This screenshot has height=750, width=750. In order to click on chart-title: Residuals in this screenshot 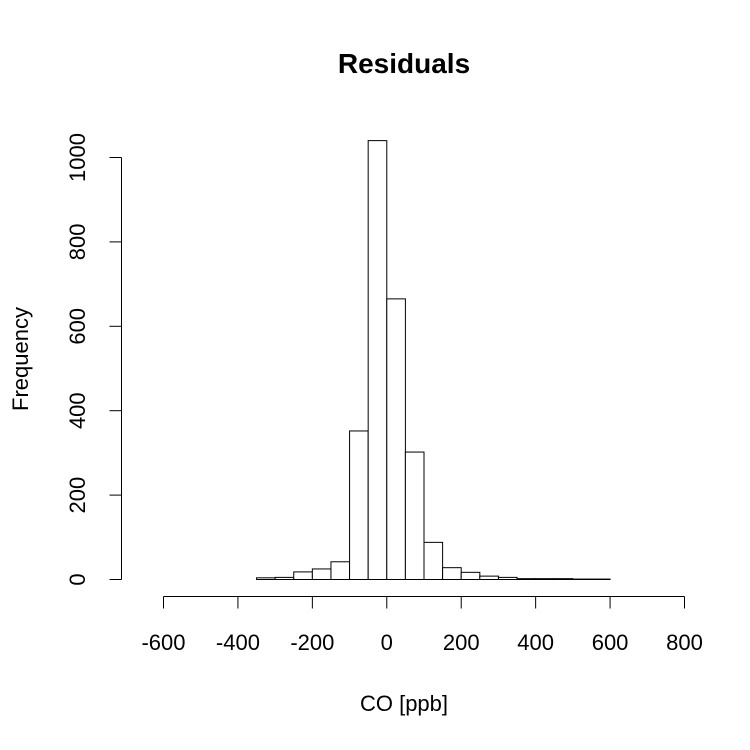, I will do `click(404, 63)`.